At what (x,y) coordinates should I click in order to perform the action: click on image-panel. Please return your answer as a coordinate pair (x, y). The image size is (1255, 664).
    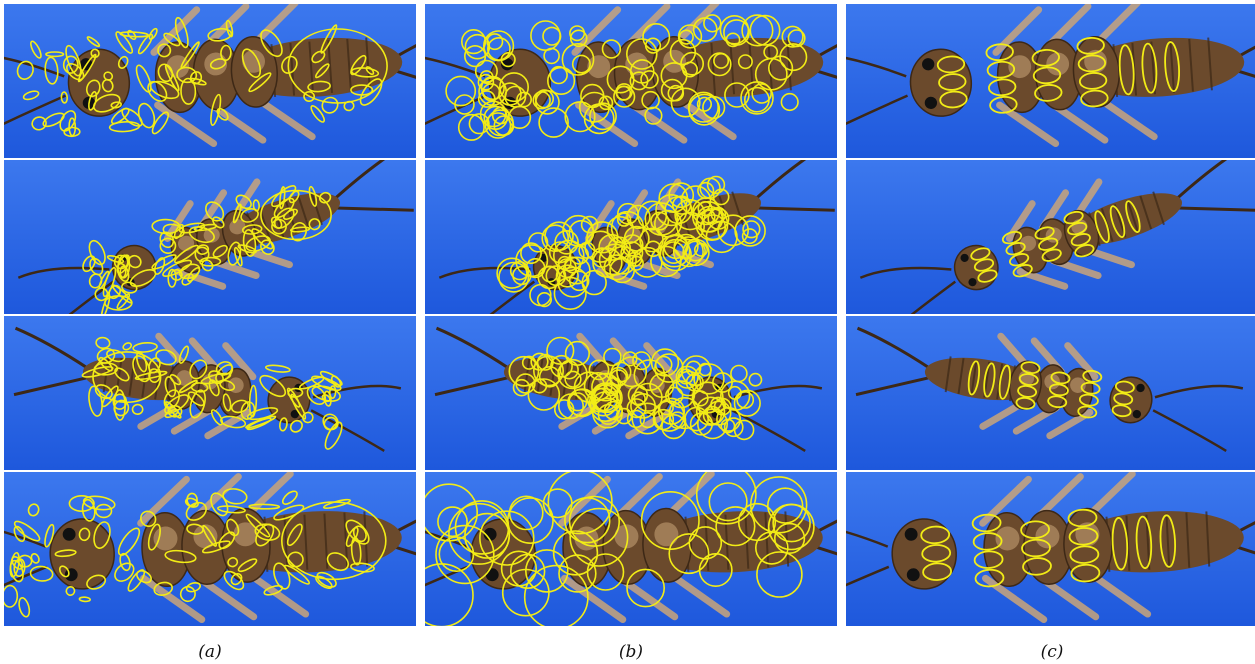
    Looking at the image, I should click on (1050, 549).